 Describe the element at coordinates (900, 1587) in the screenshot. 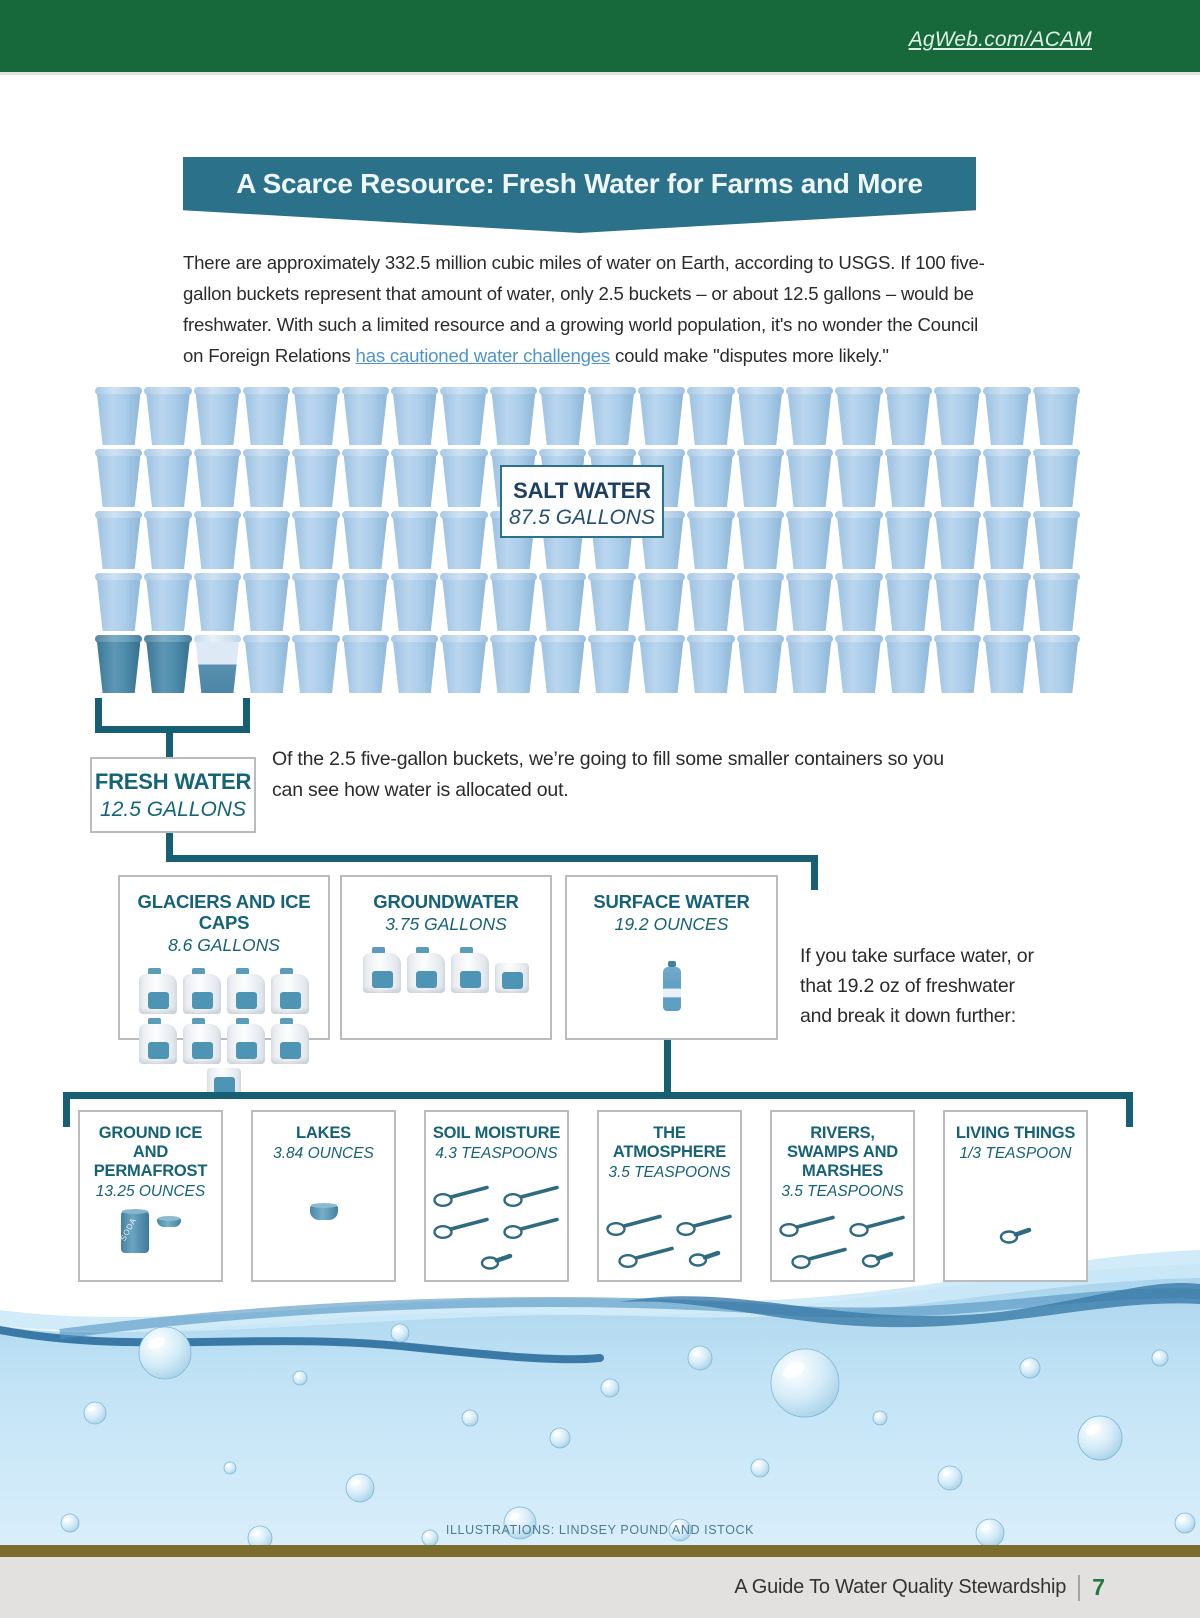

I see `footer-guide-title: A Guide To Water Quality Stewardship` at that location.